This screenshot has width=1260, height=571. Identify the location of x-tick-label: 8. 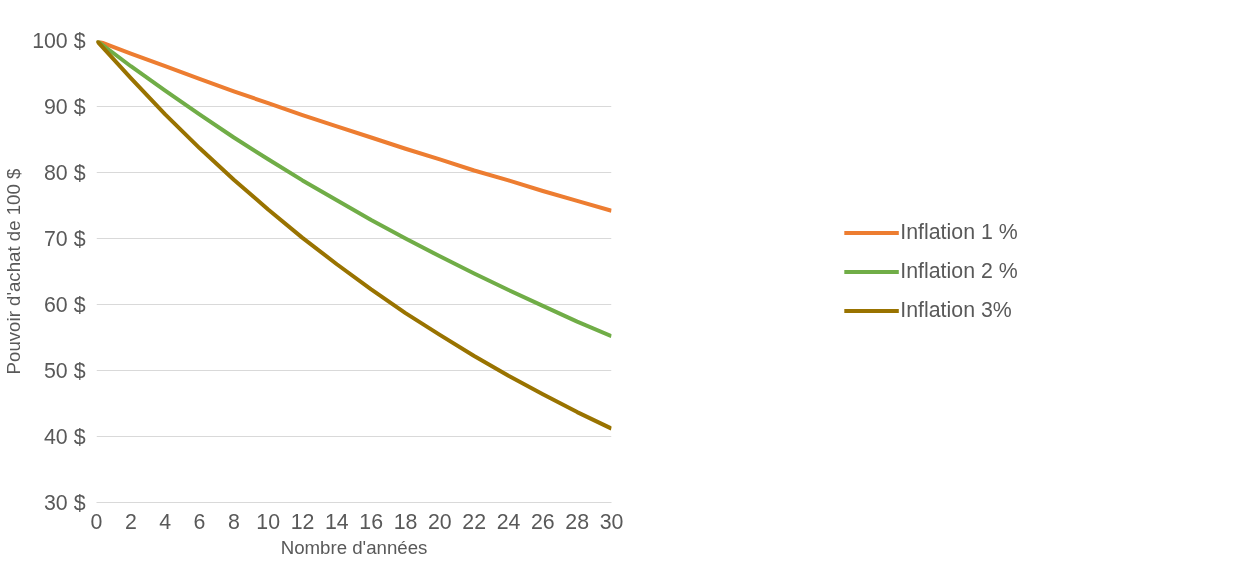
(233, 521).